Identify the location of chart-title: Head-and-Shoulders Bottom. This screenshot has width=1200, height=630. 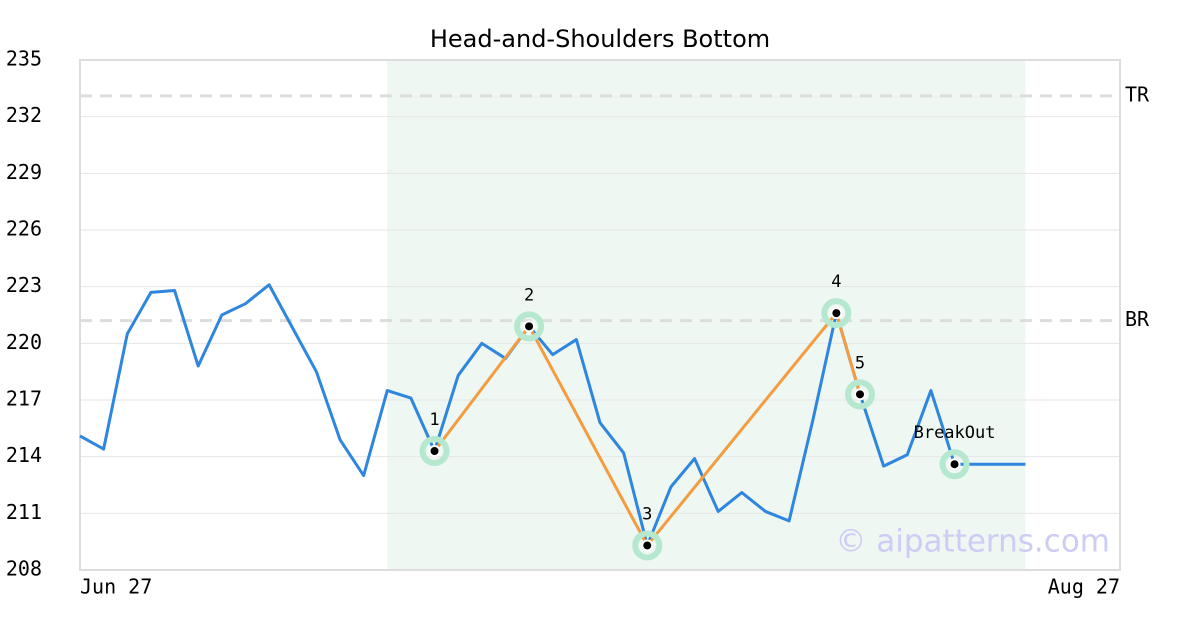
(600, 39).